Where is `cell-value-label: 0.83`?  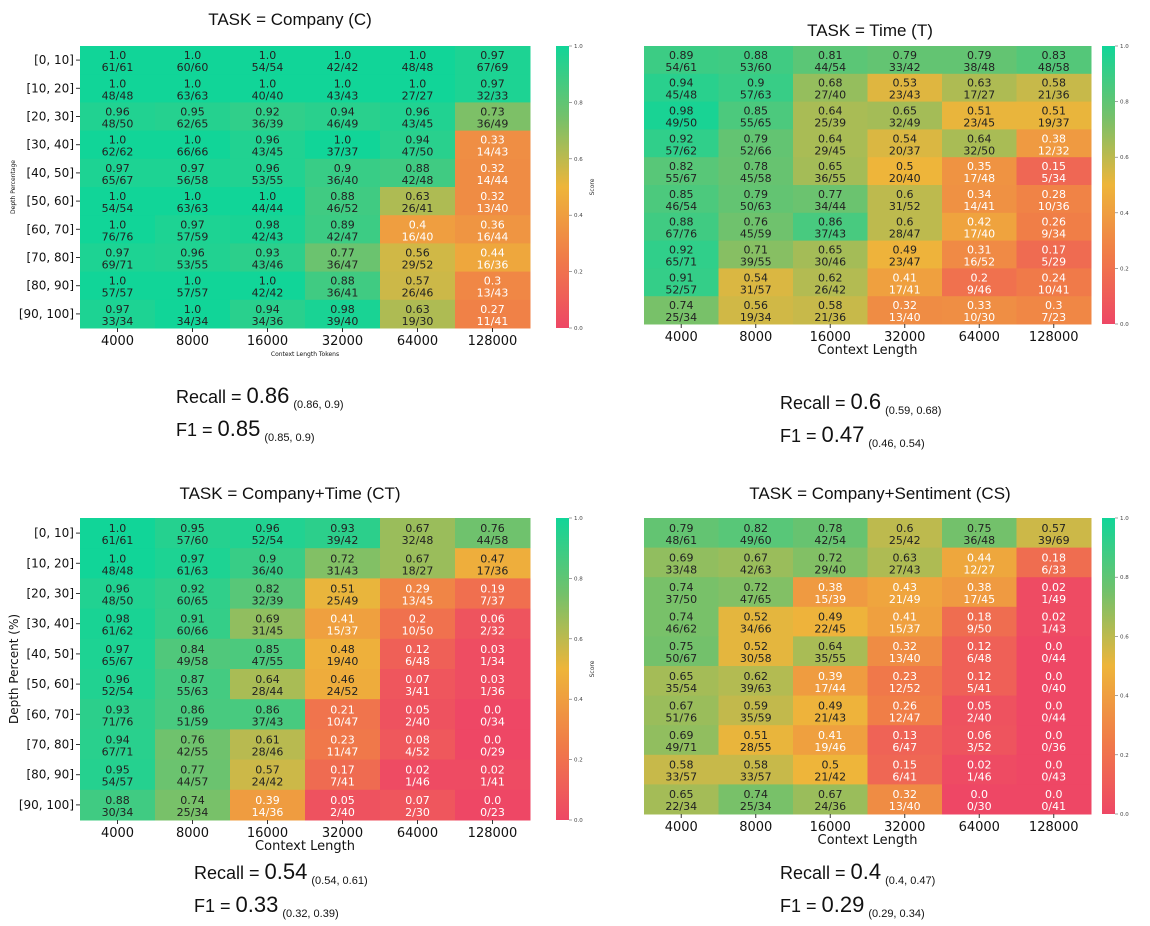 cell-value-label: 0.83 is located at coordinates (1054, 55).